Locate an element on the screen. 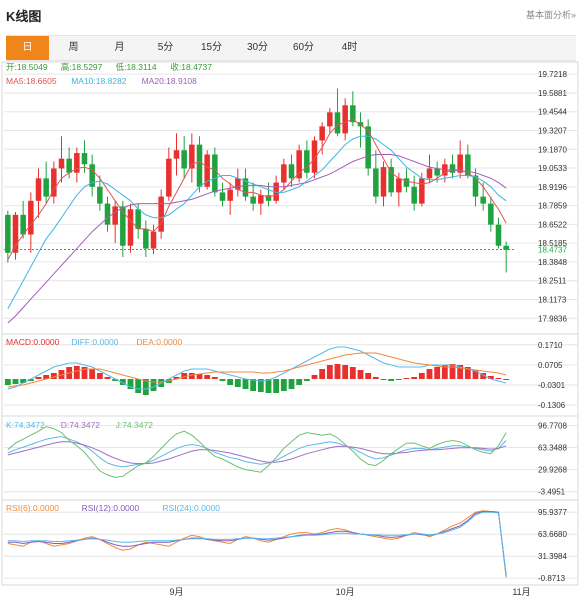 Image resolution: width=582 pixels, height=600 pixels. y-tick-1-0: 0.1710 is located at coordinates (550, 345).